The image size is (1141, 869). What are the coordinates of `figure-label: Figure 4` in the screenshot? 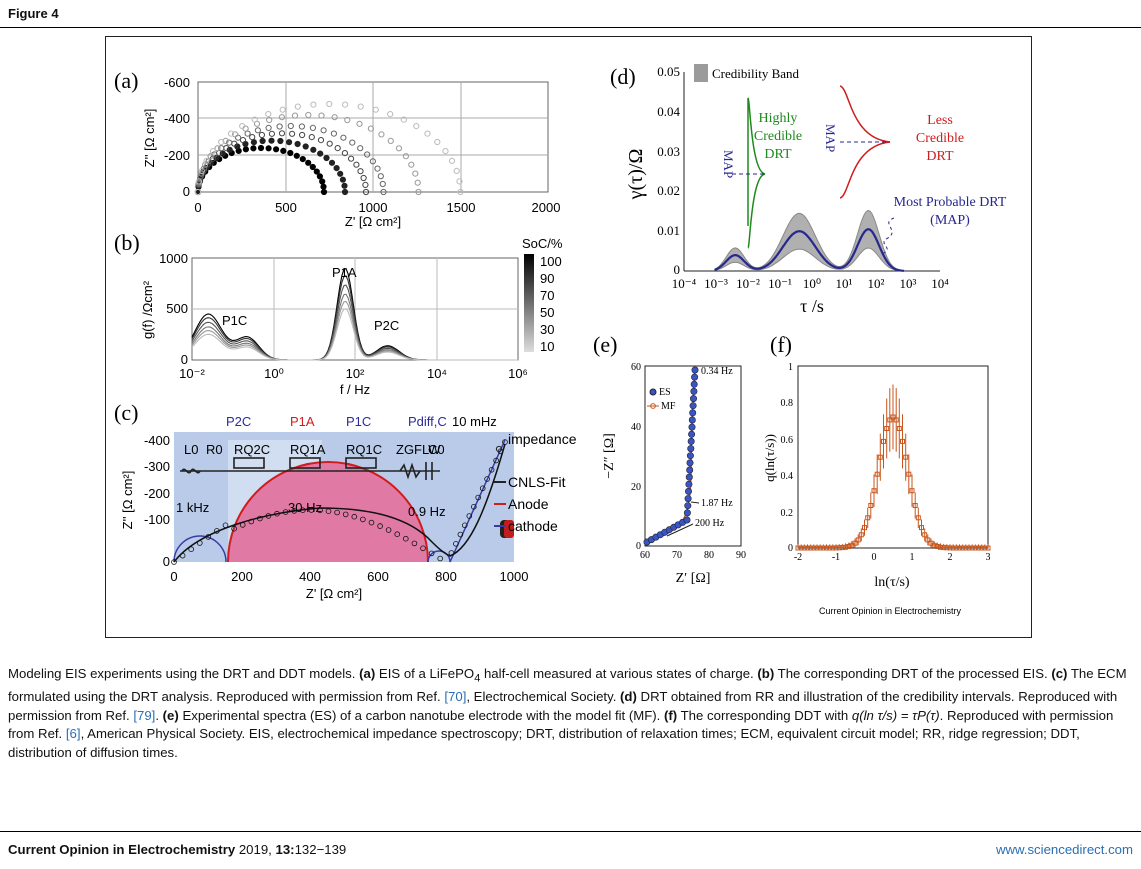 It's located at (33, 13).